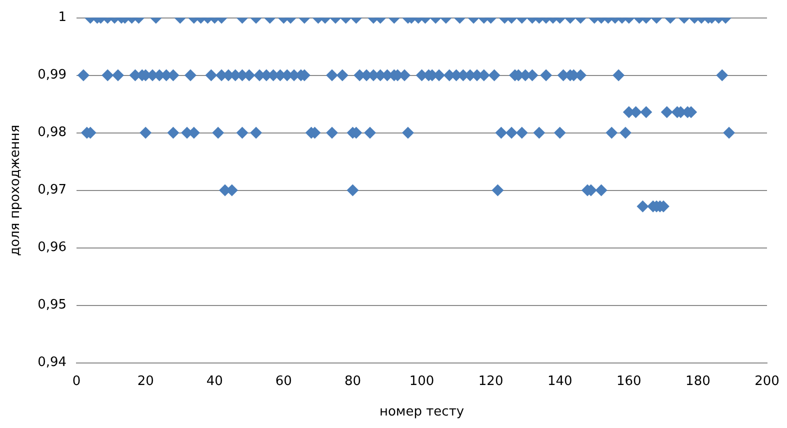  I want to click on y-tick-label: 0,95, so click(52, 305).